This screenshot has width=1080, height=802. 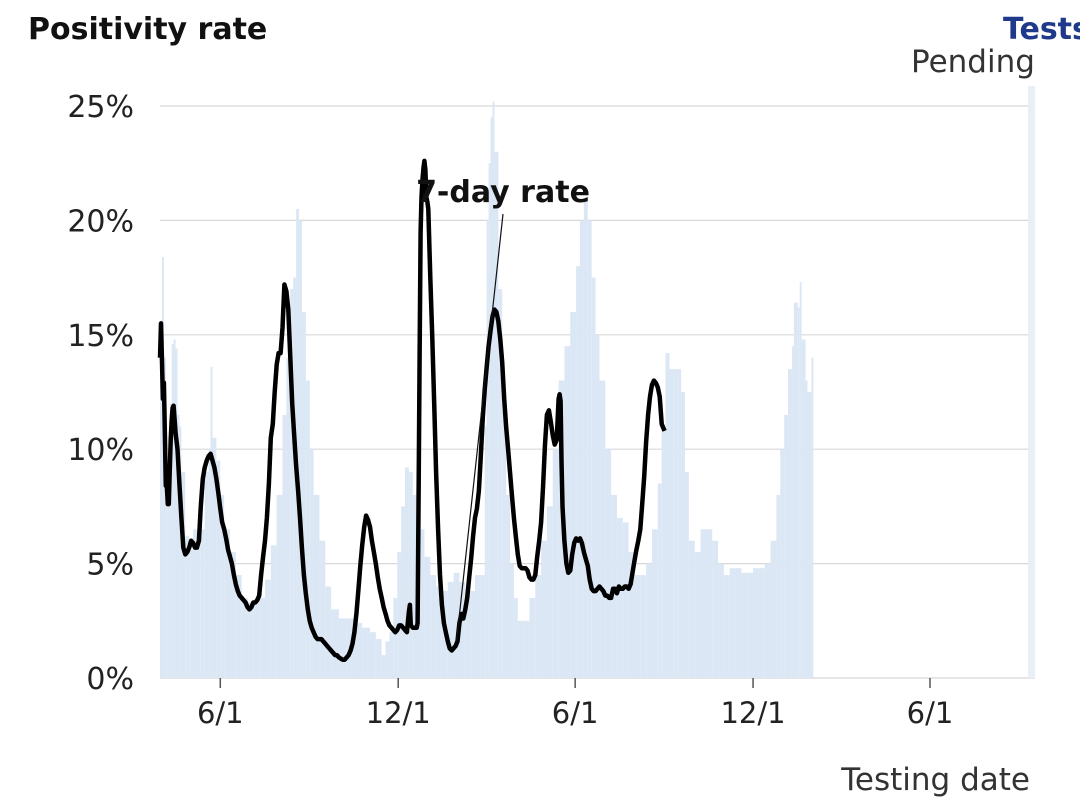 I want to click on chart-title: Positivity rate, so click(x=148, y=29).